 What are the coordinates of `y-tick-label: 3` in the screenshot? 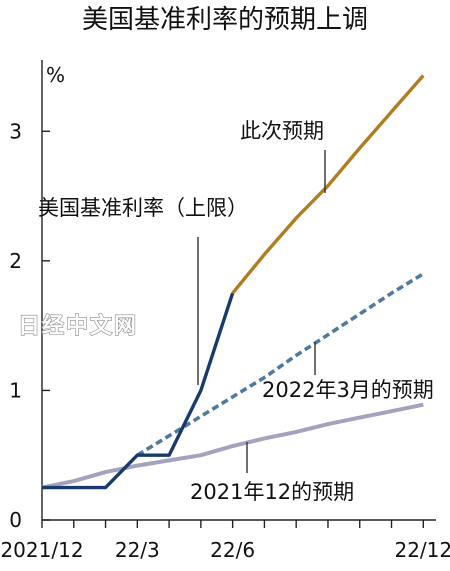 It's located at (15, 131).